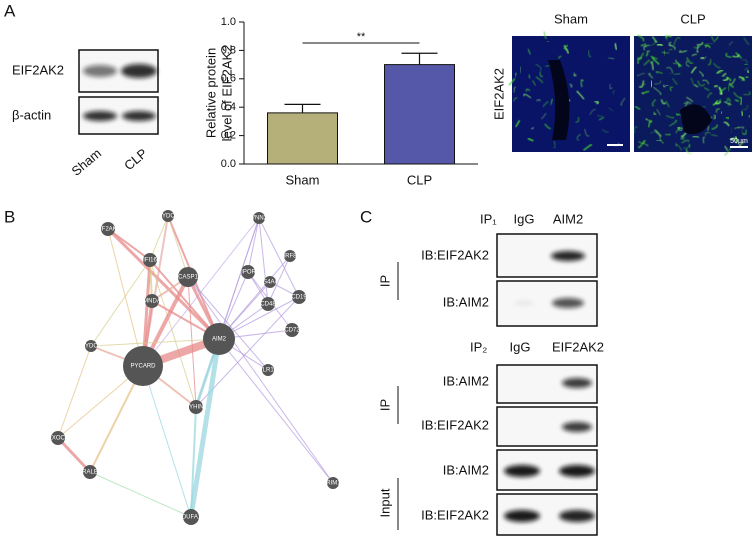 This screenshot has width=755, height=542. I want to click on column-label: CLP, so click(692, 18).